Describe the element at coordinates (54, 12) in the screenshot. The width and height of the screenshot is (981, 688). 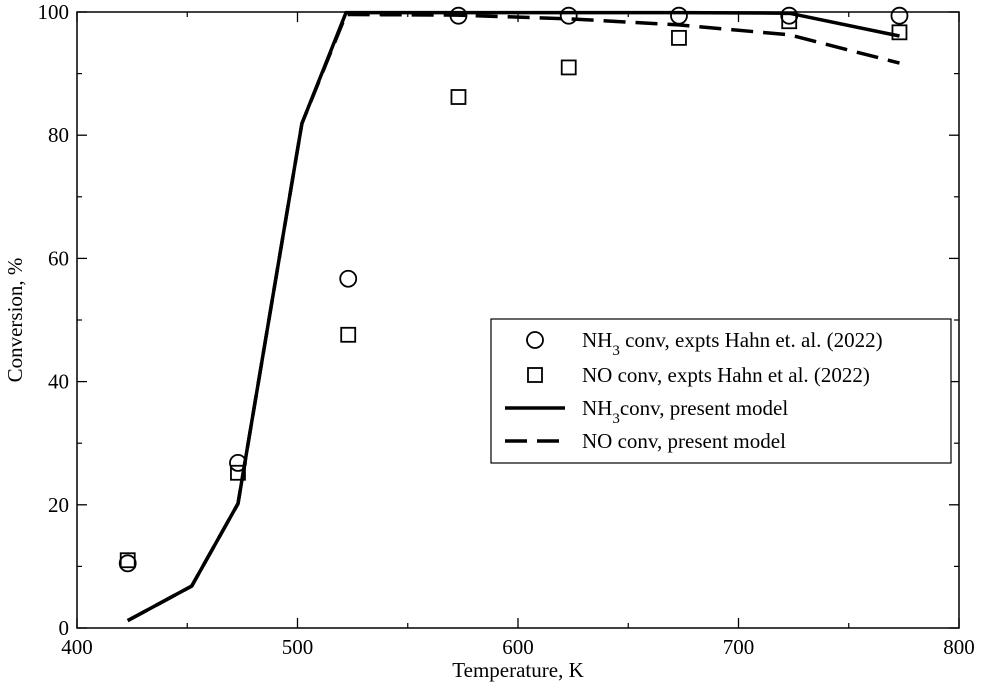
I see `y-tick-label: 100` at that location.